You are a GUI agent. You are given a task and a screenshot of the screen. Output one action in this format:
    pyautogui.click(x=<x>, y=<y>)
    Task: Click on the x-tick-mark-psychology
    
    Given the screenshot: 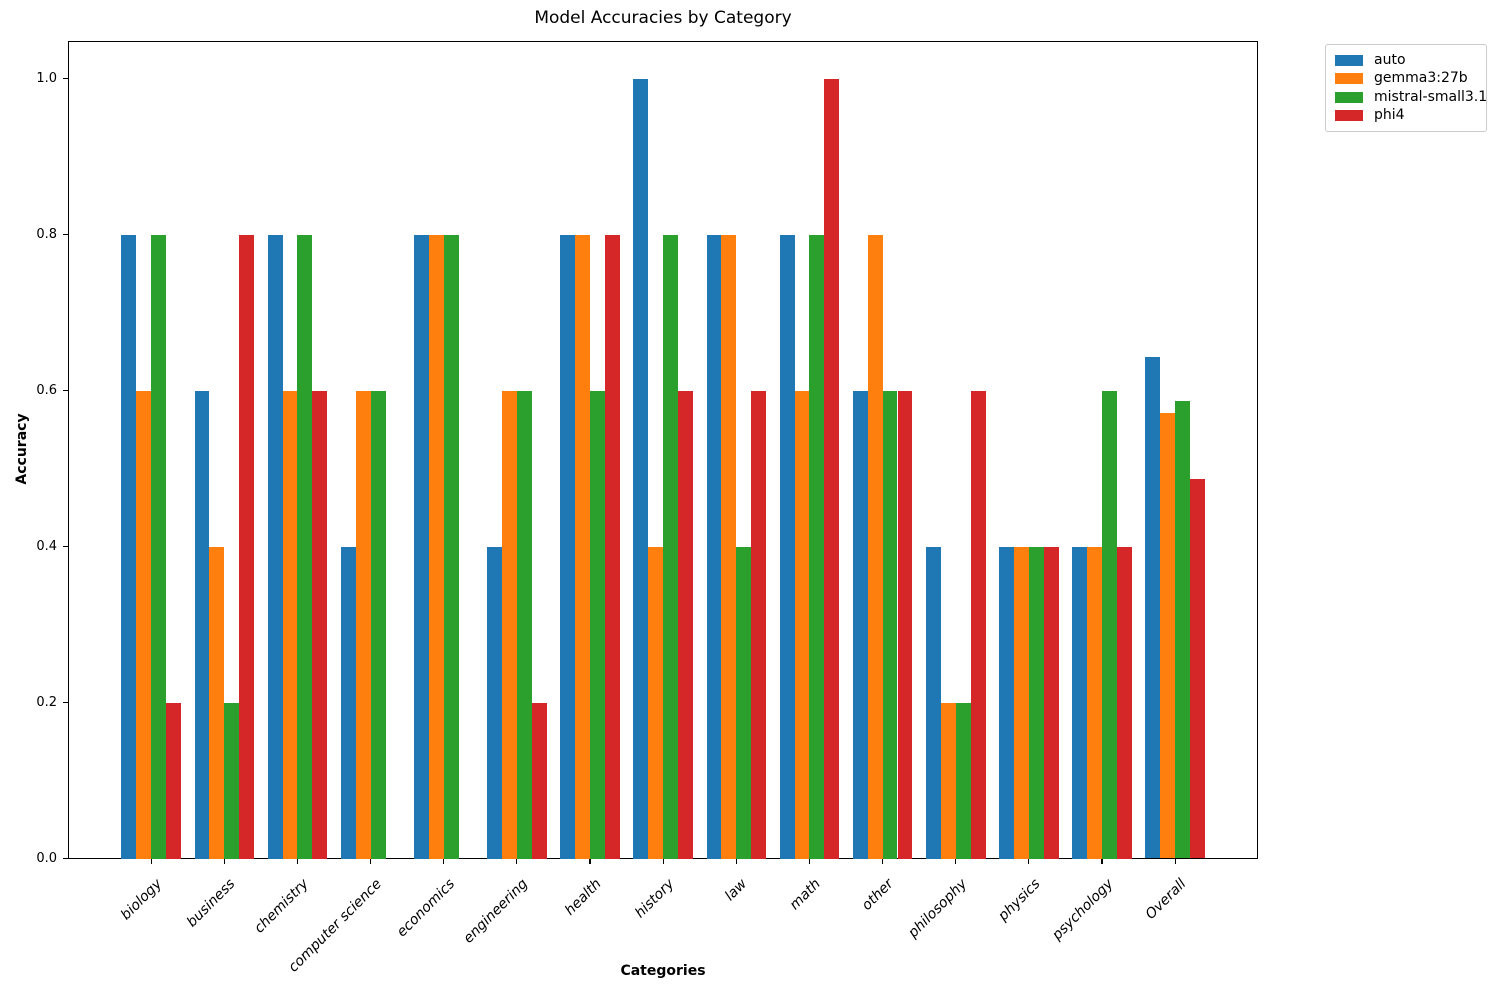 What is the action you would take?
    pyautogui.click(x=1102, y=861)
    